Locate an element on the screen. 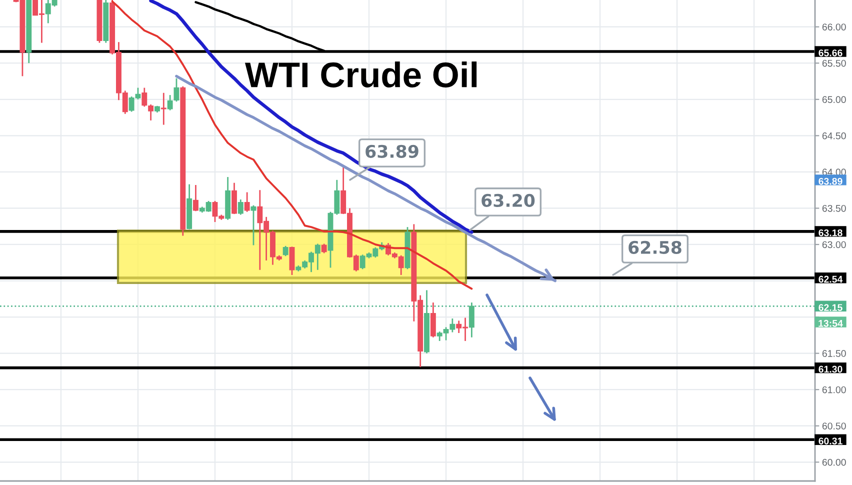  ref-line-label: 61.30 is located at coordinates (830, 369).